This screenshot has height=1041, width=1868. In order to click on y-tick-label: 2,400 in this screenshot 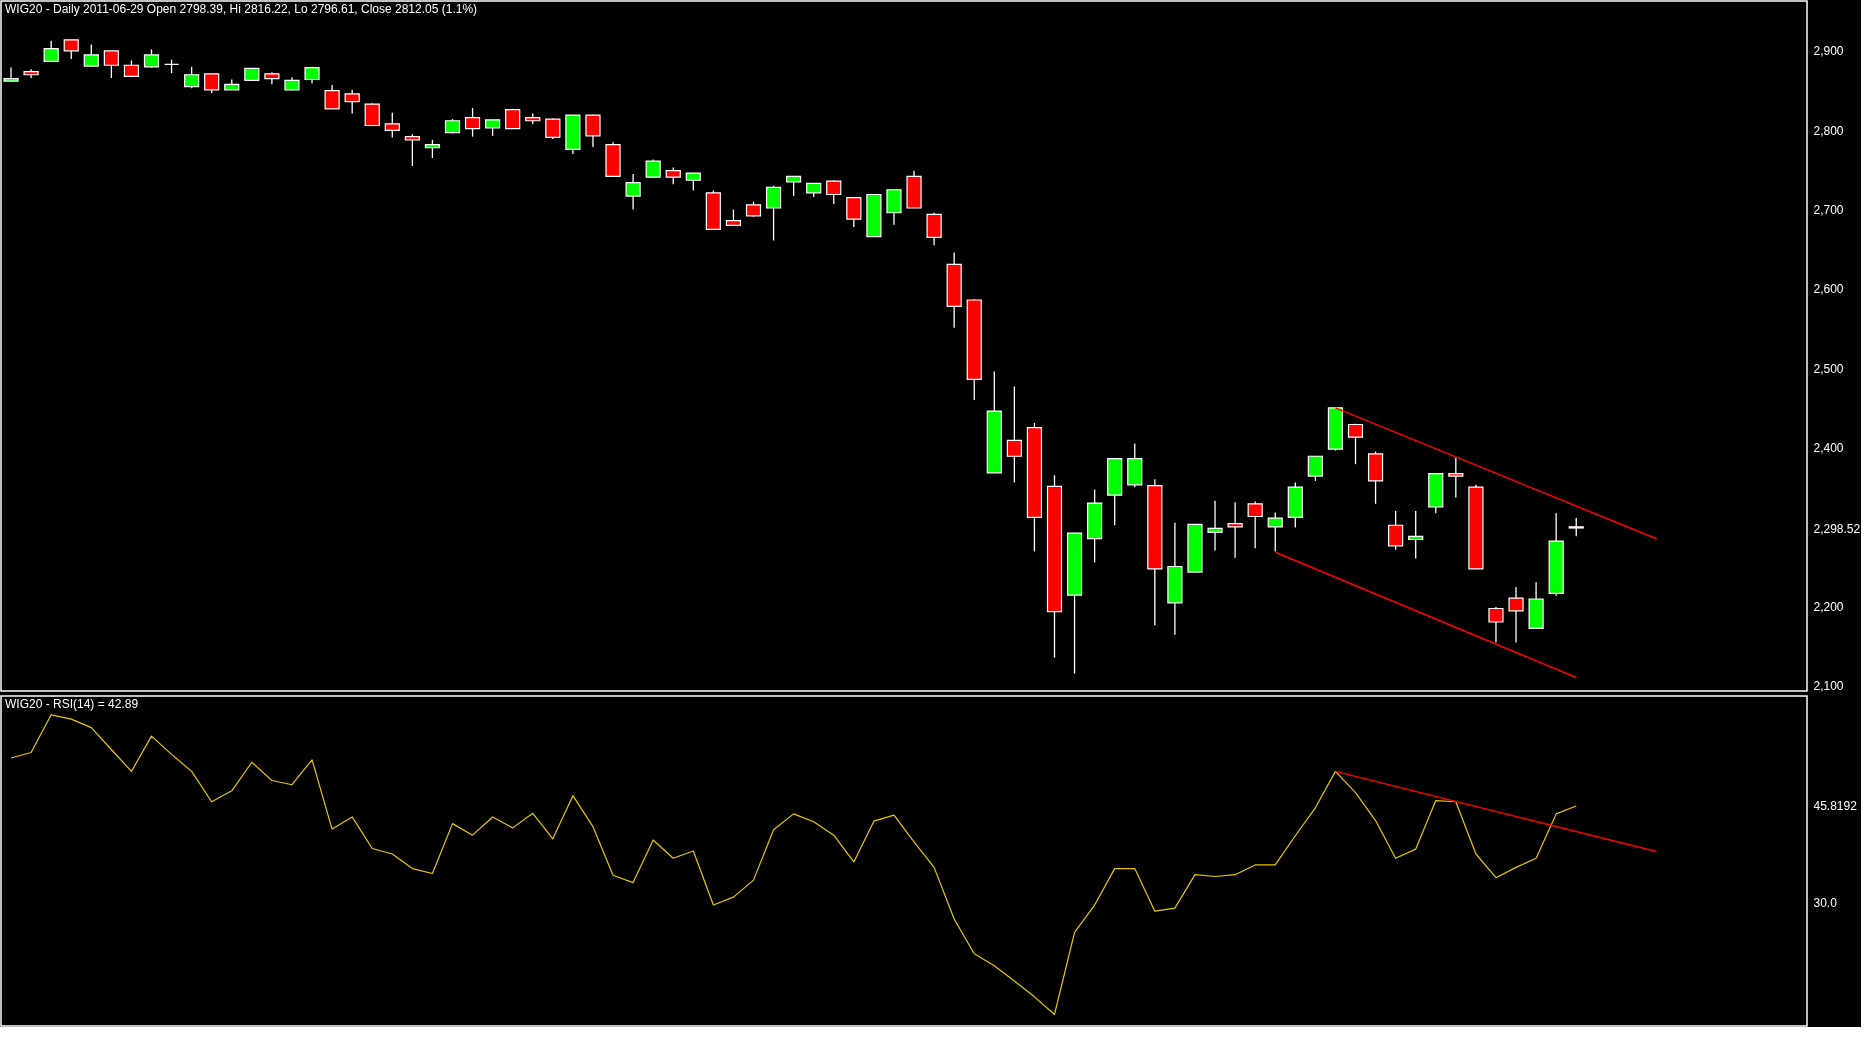, I will do `click(1828, 448)`.